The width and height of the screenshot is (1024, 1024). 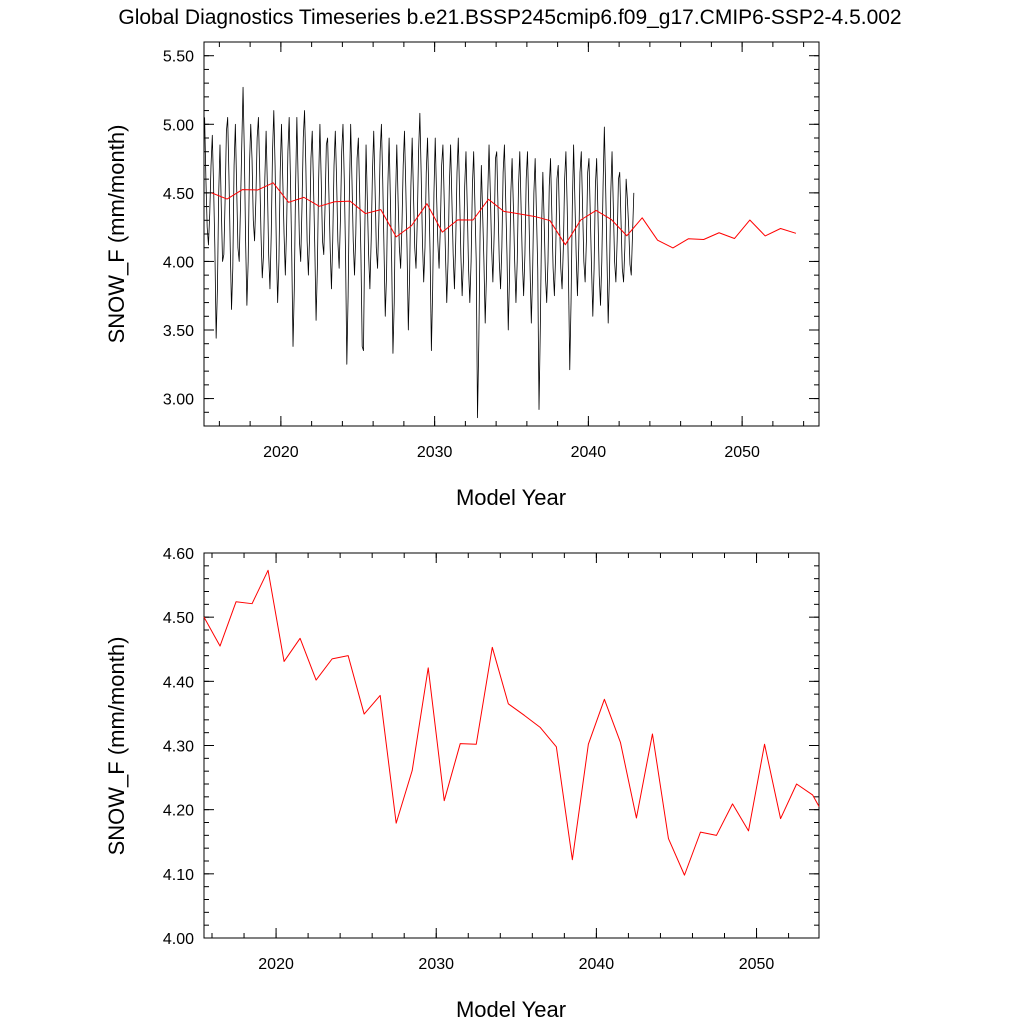 What do you see at coordinates (178, 682) in the screenshot?
I see `y-tick-label: 4.40` at bounding box center [178, 682].